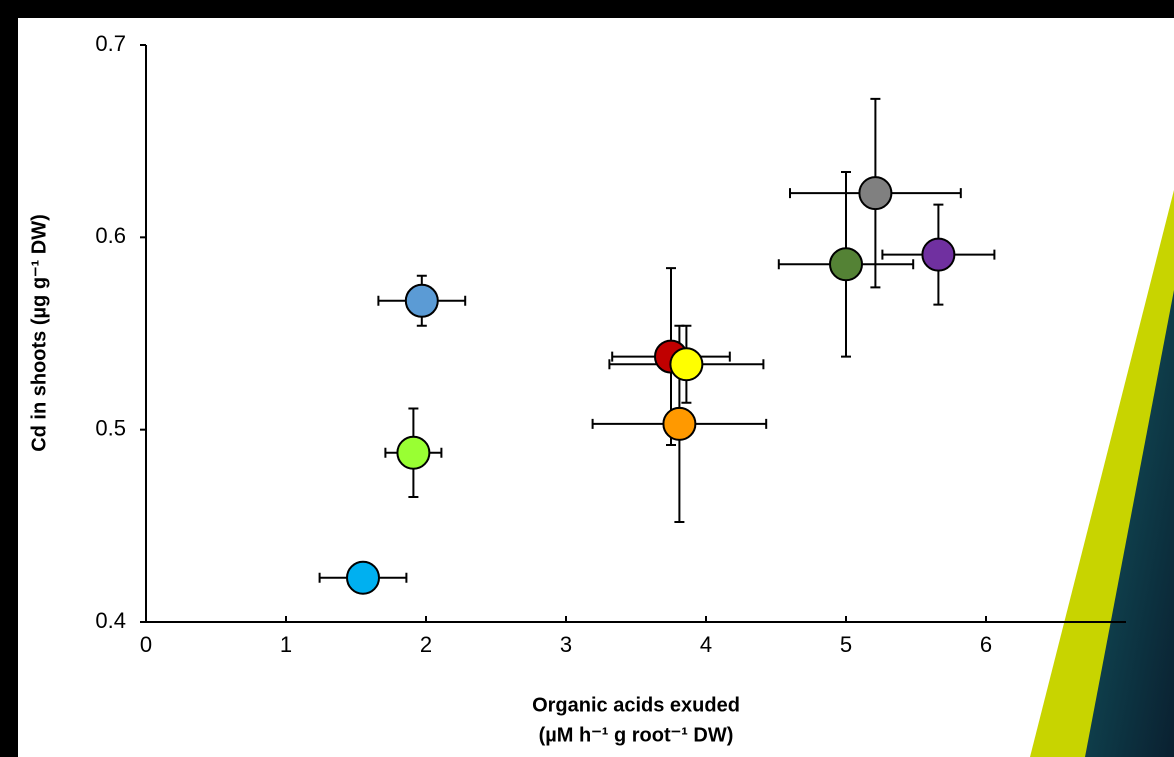  Describe the element at coordinates (706, 644) in the screenshot. I see `x-tick-label: 4` at that location.